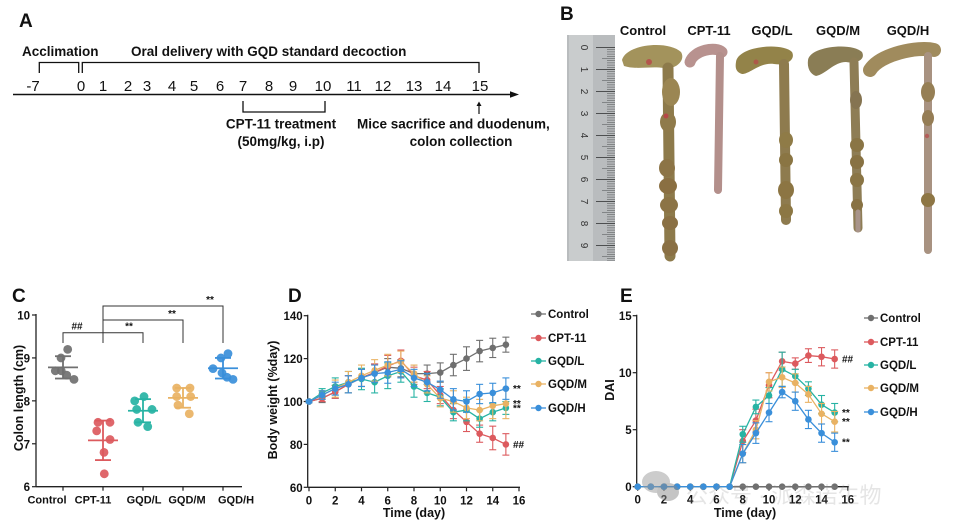  Describe the element at coordinates (163, 324) in the screenshot. I see `significance-bracket` at that location.